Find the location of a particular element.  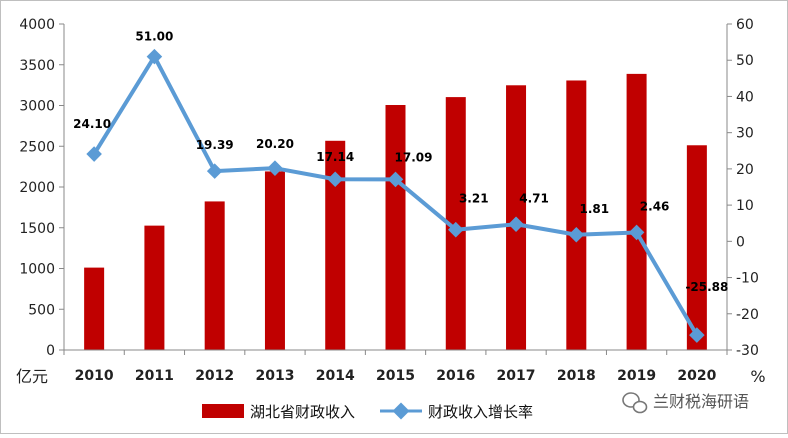

right-tick-label: 40 is located at coordinates (745, 97).